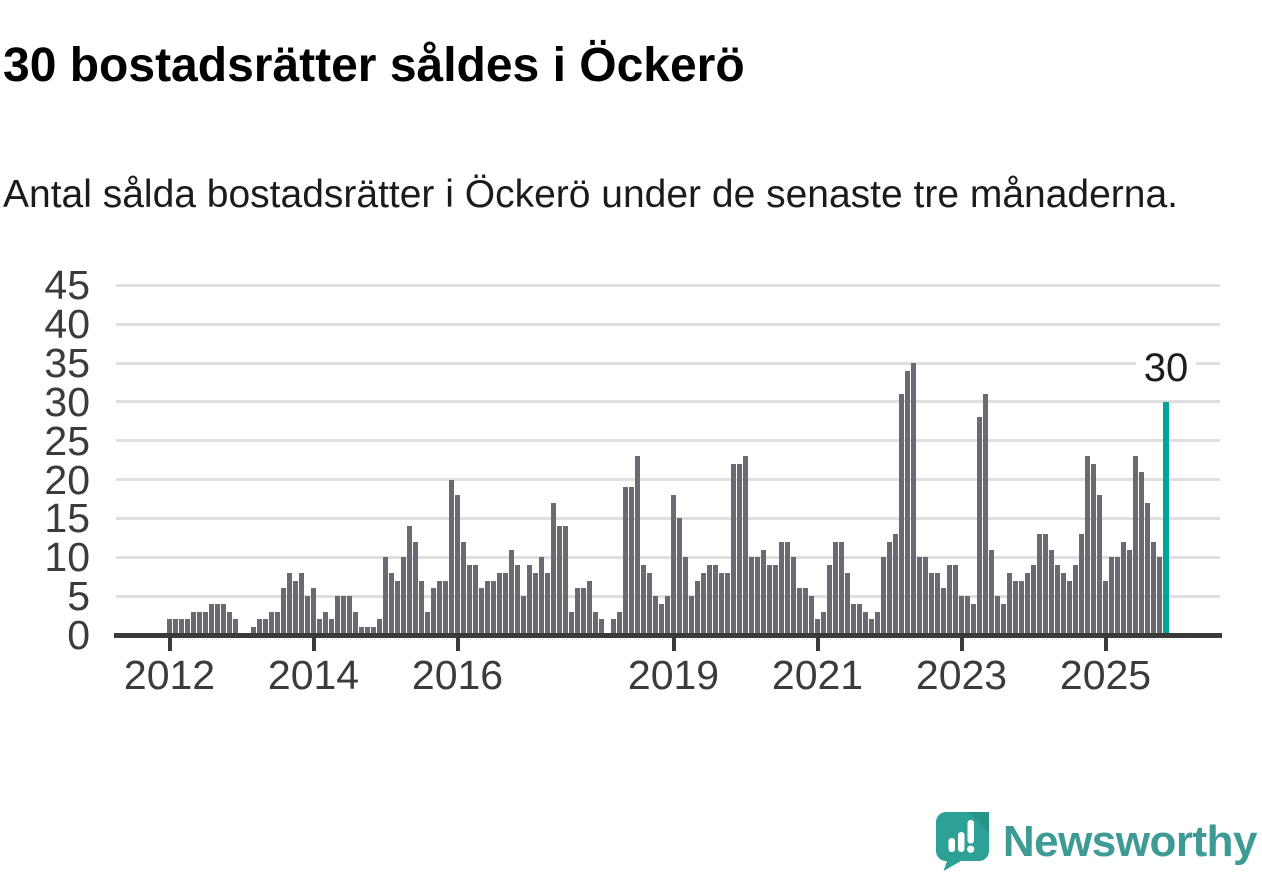 This screenshot has width=1262, height=879. I want to click on x-tick-label: 2014, so click(313, 675).